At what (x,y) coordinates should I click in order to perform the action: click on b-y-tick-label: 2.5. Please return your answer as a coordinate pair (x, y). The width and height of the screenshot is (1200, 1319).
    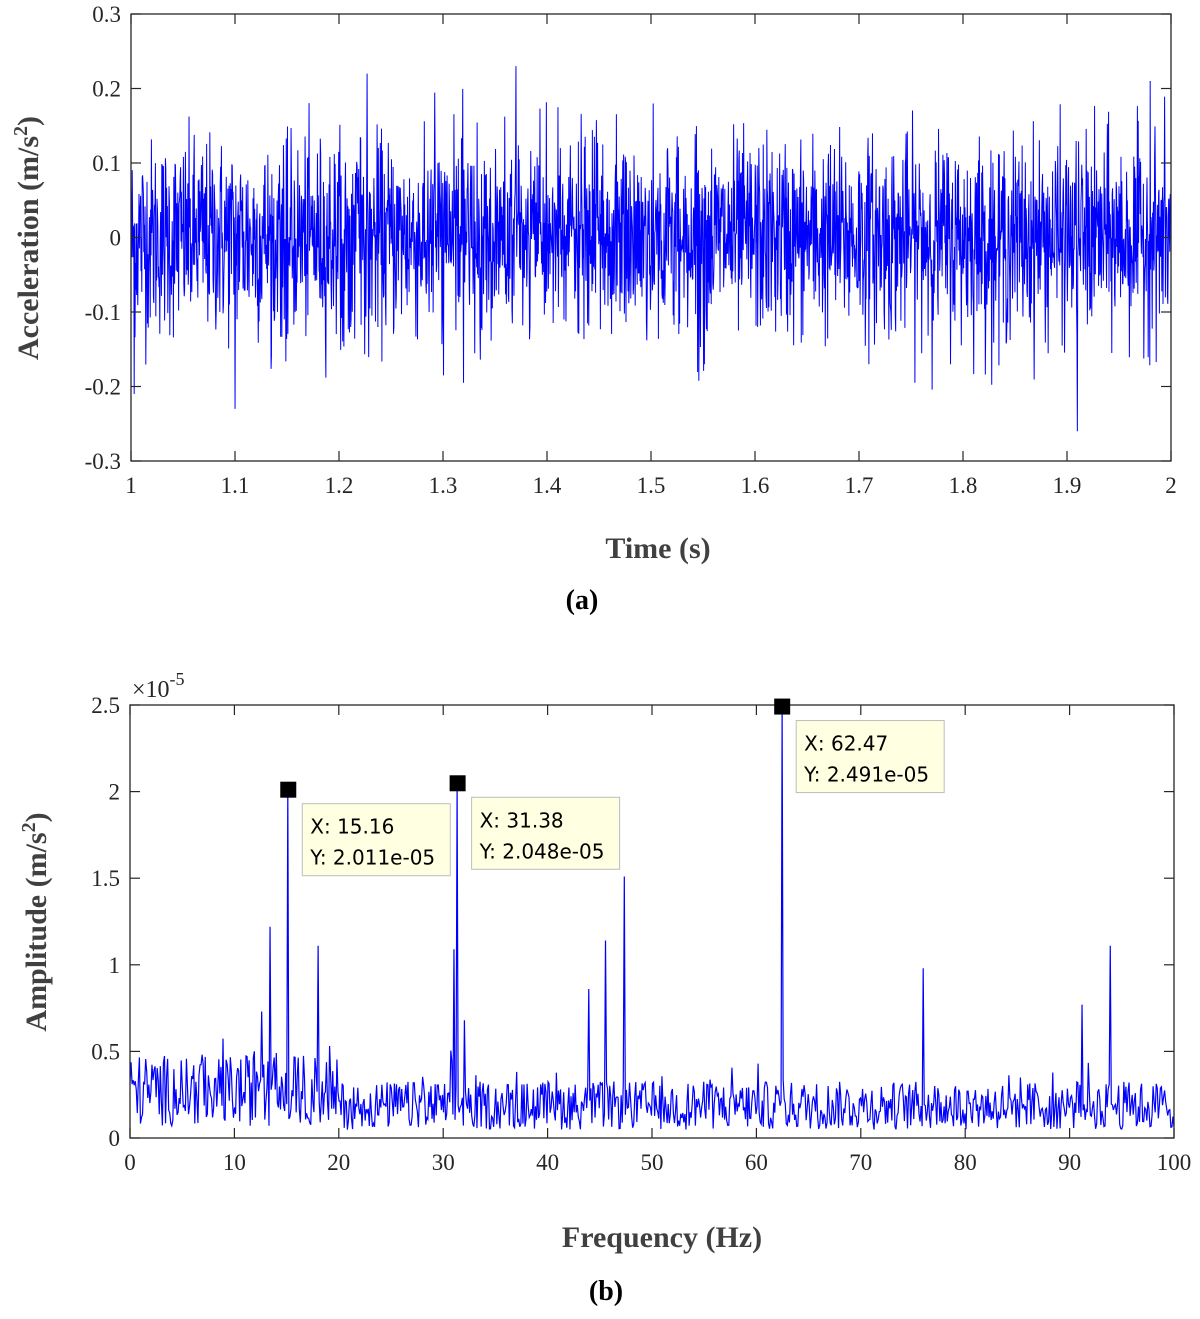
    Looking at the image, I should click on (105, 705).